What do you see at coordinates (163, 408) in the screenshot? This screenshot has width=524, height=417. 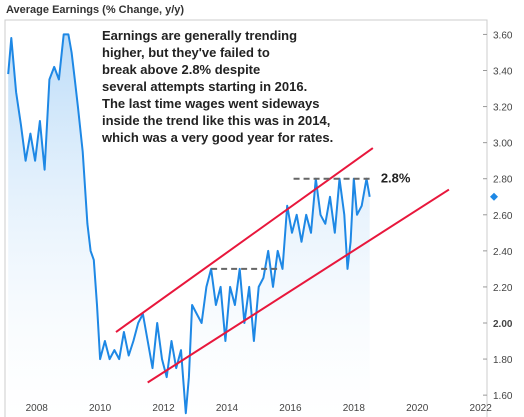 I see `x-tick-label: 2012` at bounding box center [163, 408].